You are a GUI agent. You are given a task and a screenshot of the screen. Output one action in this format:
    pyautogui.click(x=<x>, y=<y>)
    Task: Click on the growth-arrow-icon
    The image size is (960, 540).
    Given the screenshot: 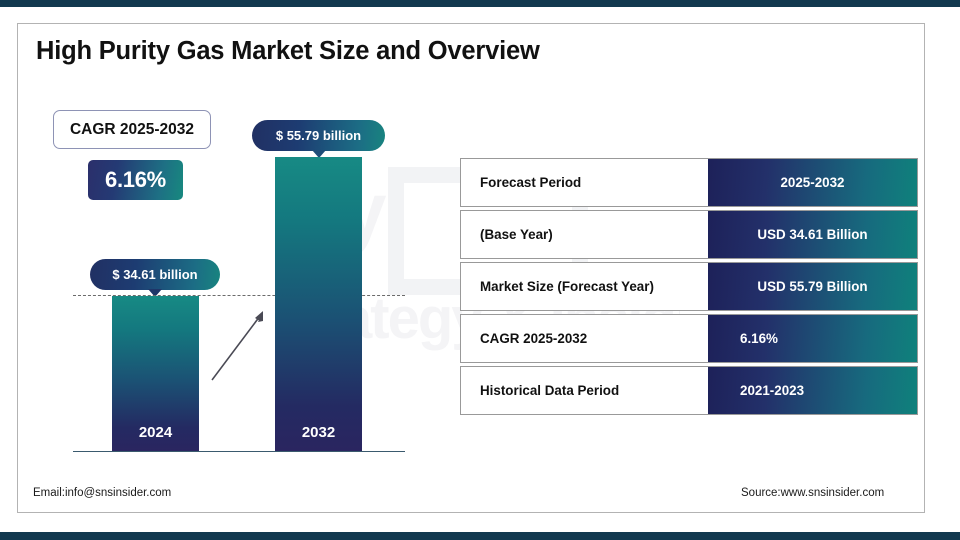 What is the action you would take?
    pyautogui.click(x=237, y=346)
    